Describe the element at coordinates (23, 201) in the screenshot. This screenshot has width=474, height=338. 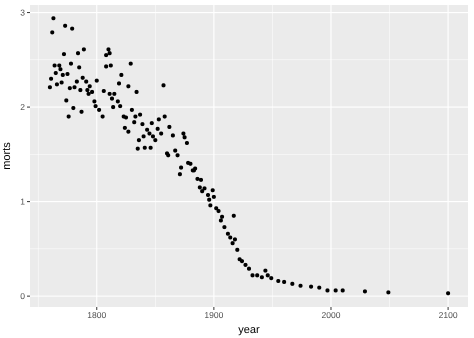
I see `y-tick-label: 1` at that location.